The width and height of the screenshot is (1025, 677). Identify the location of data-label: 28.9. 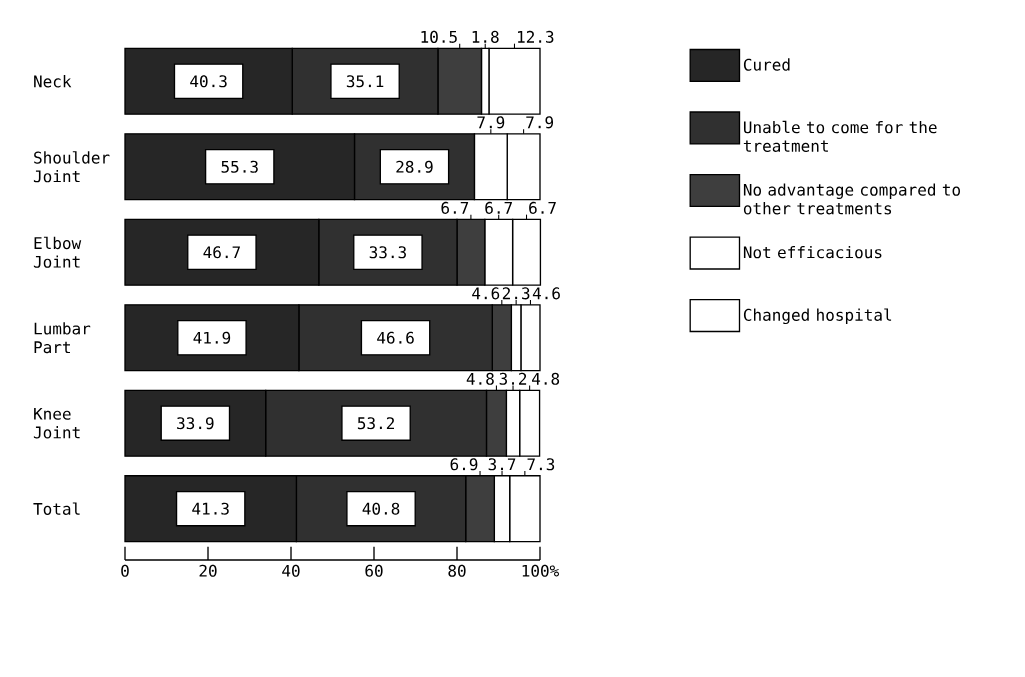
(414, 166).